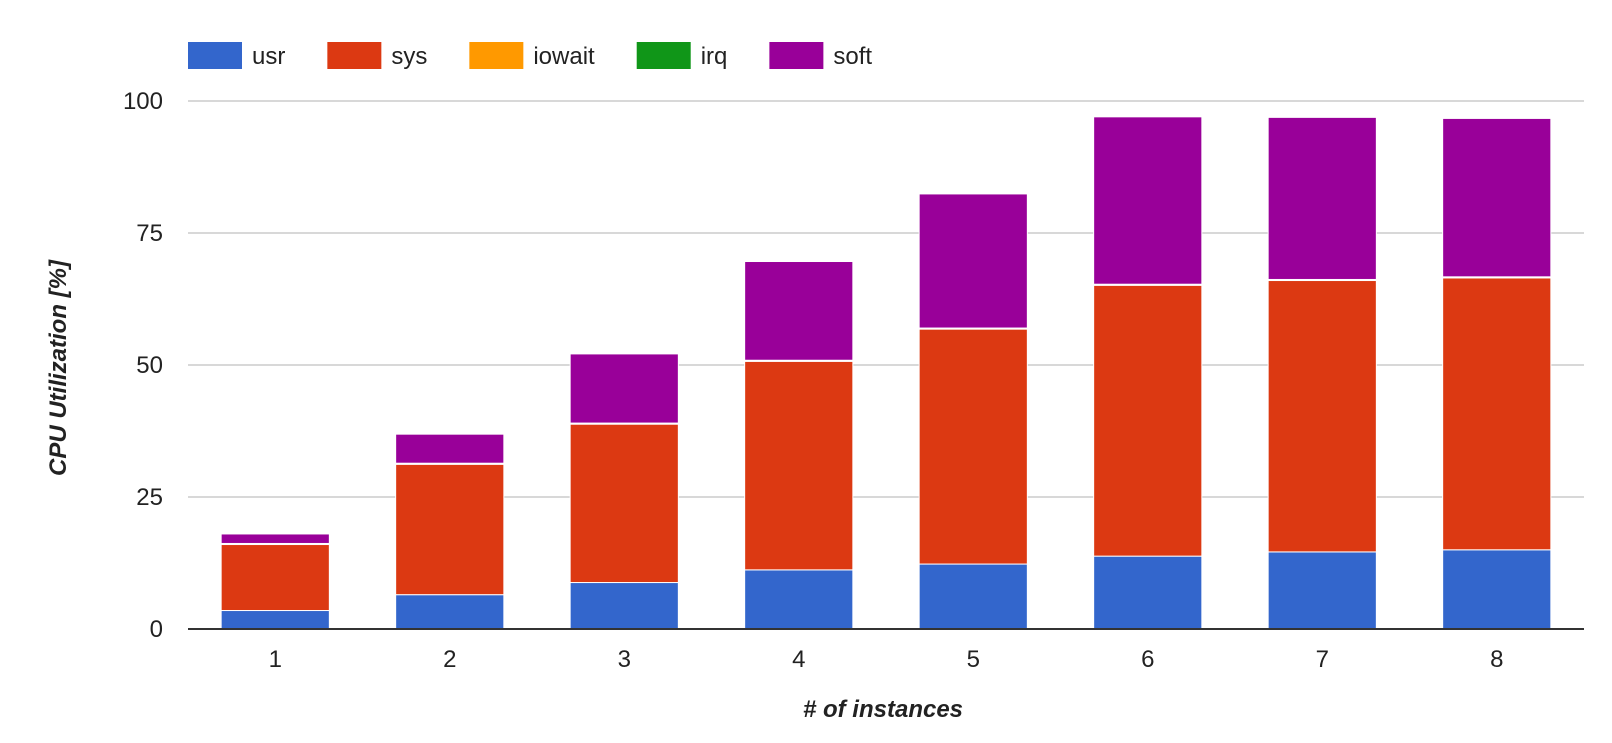  What do you see at coordinates (714, 56) in the screenshot?
I see `legend-label-irq: irq` at bounding box center [714, 56].